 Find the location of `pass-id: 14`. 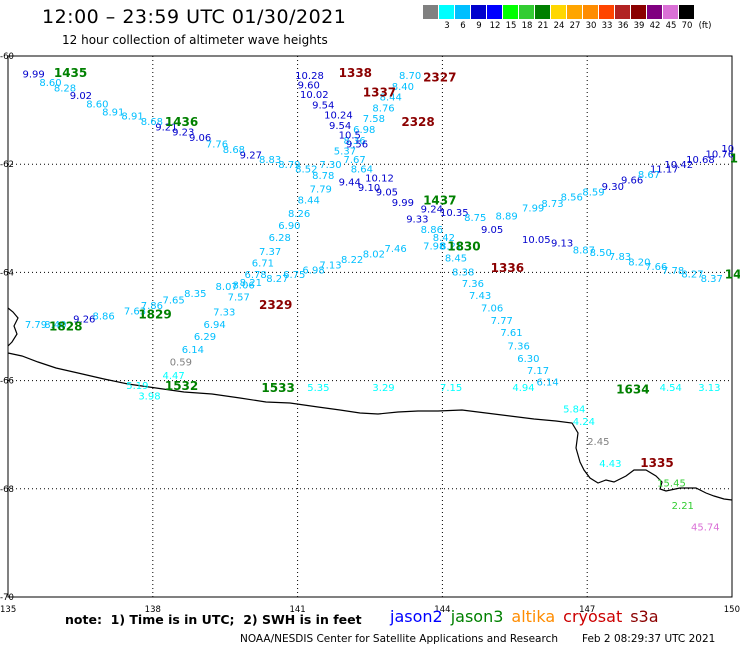

pass-id: 14 is located at coordinates (732, 274).